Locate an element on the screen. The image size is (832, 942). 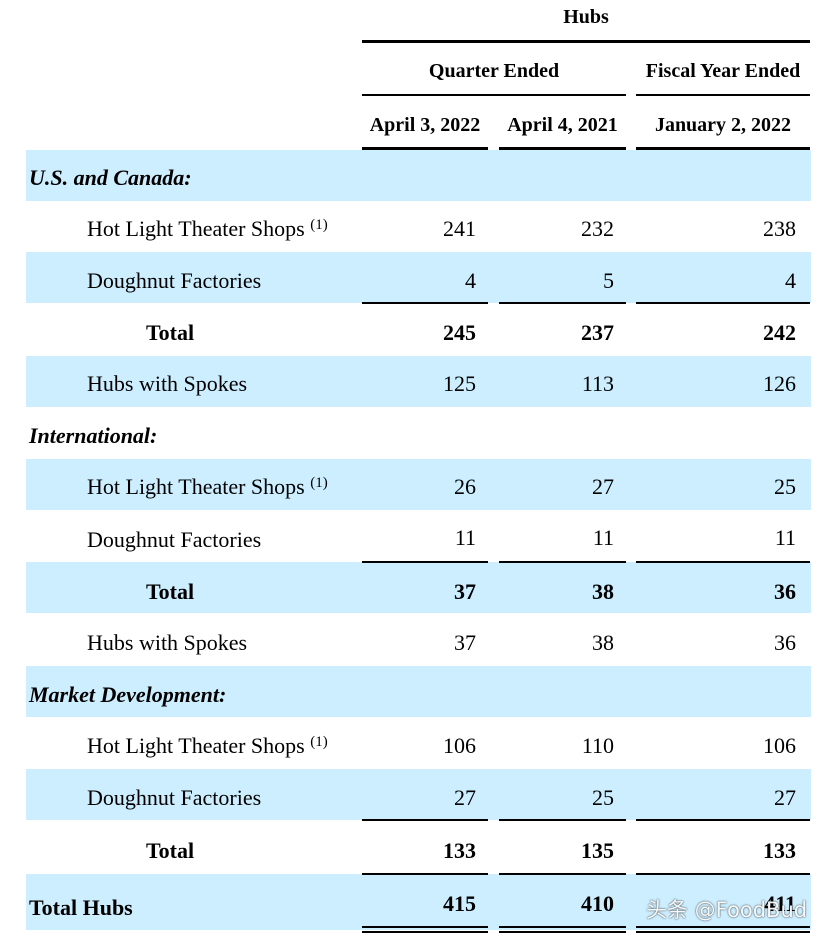
grand-total-value: 410 is located at coordinates (597, 903).